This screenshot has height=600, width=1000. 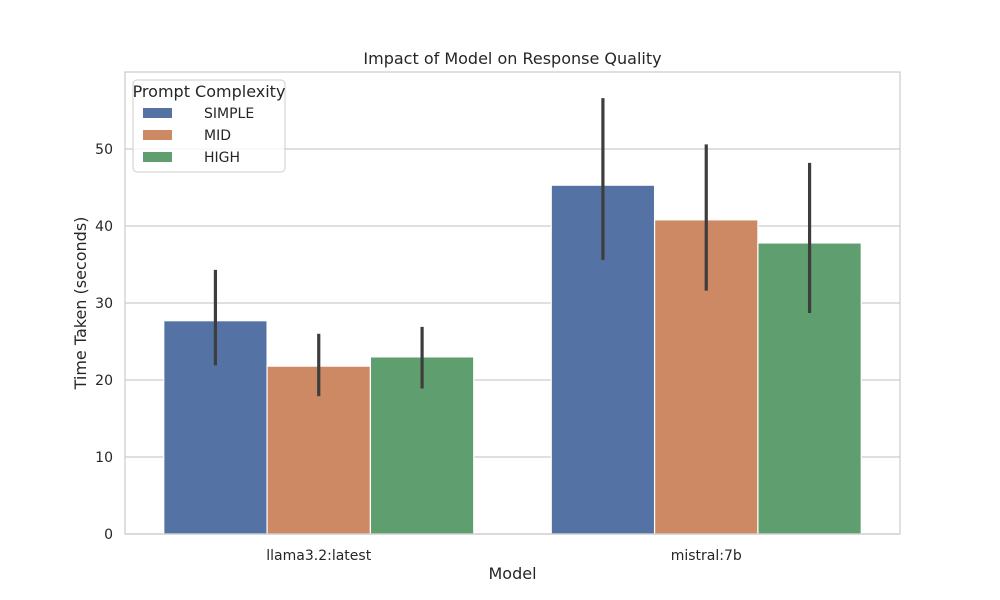 I want to click on legend: Prompt Complexity SIMPLE MID HIGH, so click(x=209, y=126).